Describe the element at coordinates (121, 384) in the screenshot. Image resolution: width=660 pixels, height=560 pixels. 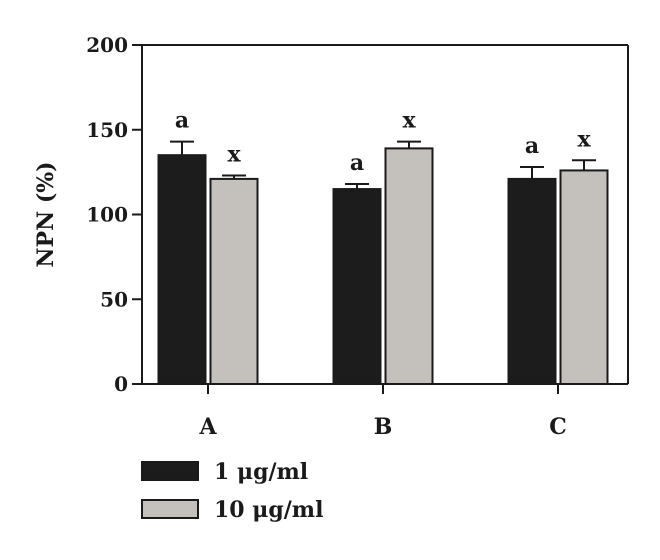
I see `y-tick-label: 0` at that location.